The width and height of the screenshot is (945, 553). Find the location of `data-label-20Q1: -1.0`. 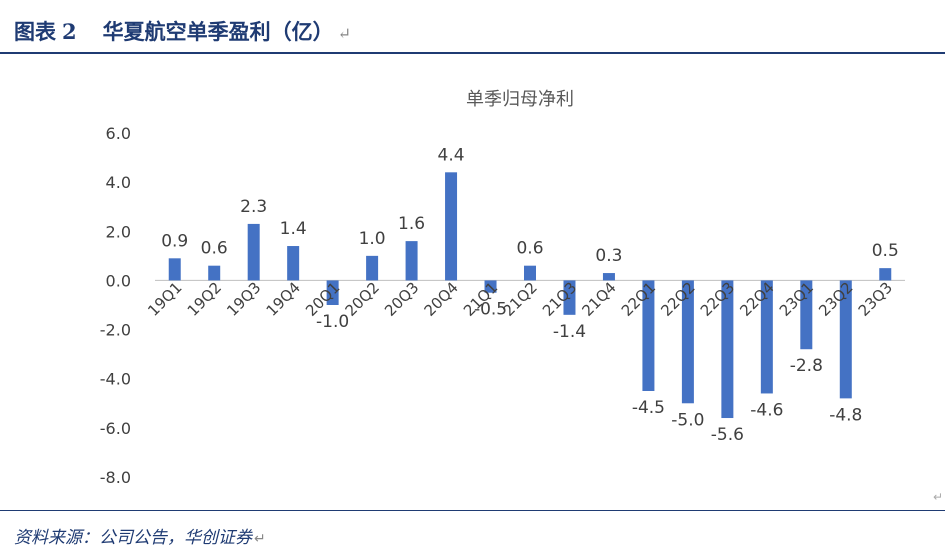

data-label-20Q1: -1.0 is located at coordinates (332, 322).